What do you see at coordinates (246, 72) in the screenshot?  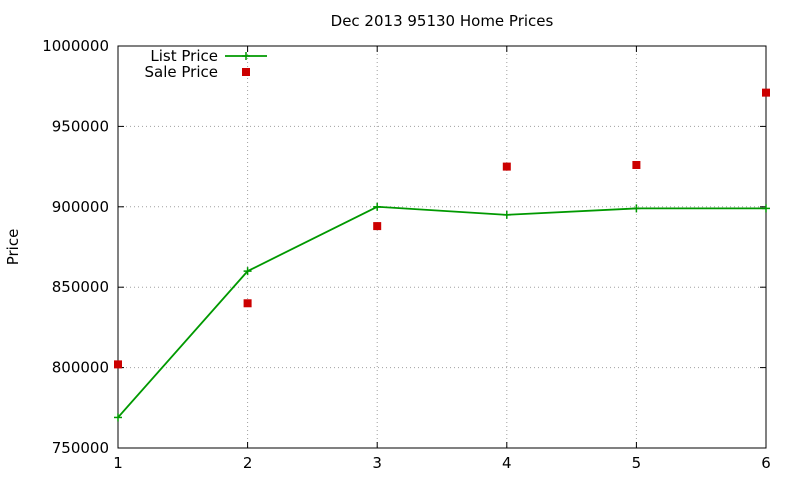 I see `legend-square-marker` at bounding box center [246, 72].